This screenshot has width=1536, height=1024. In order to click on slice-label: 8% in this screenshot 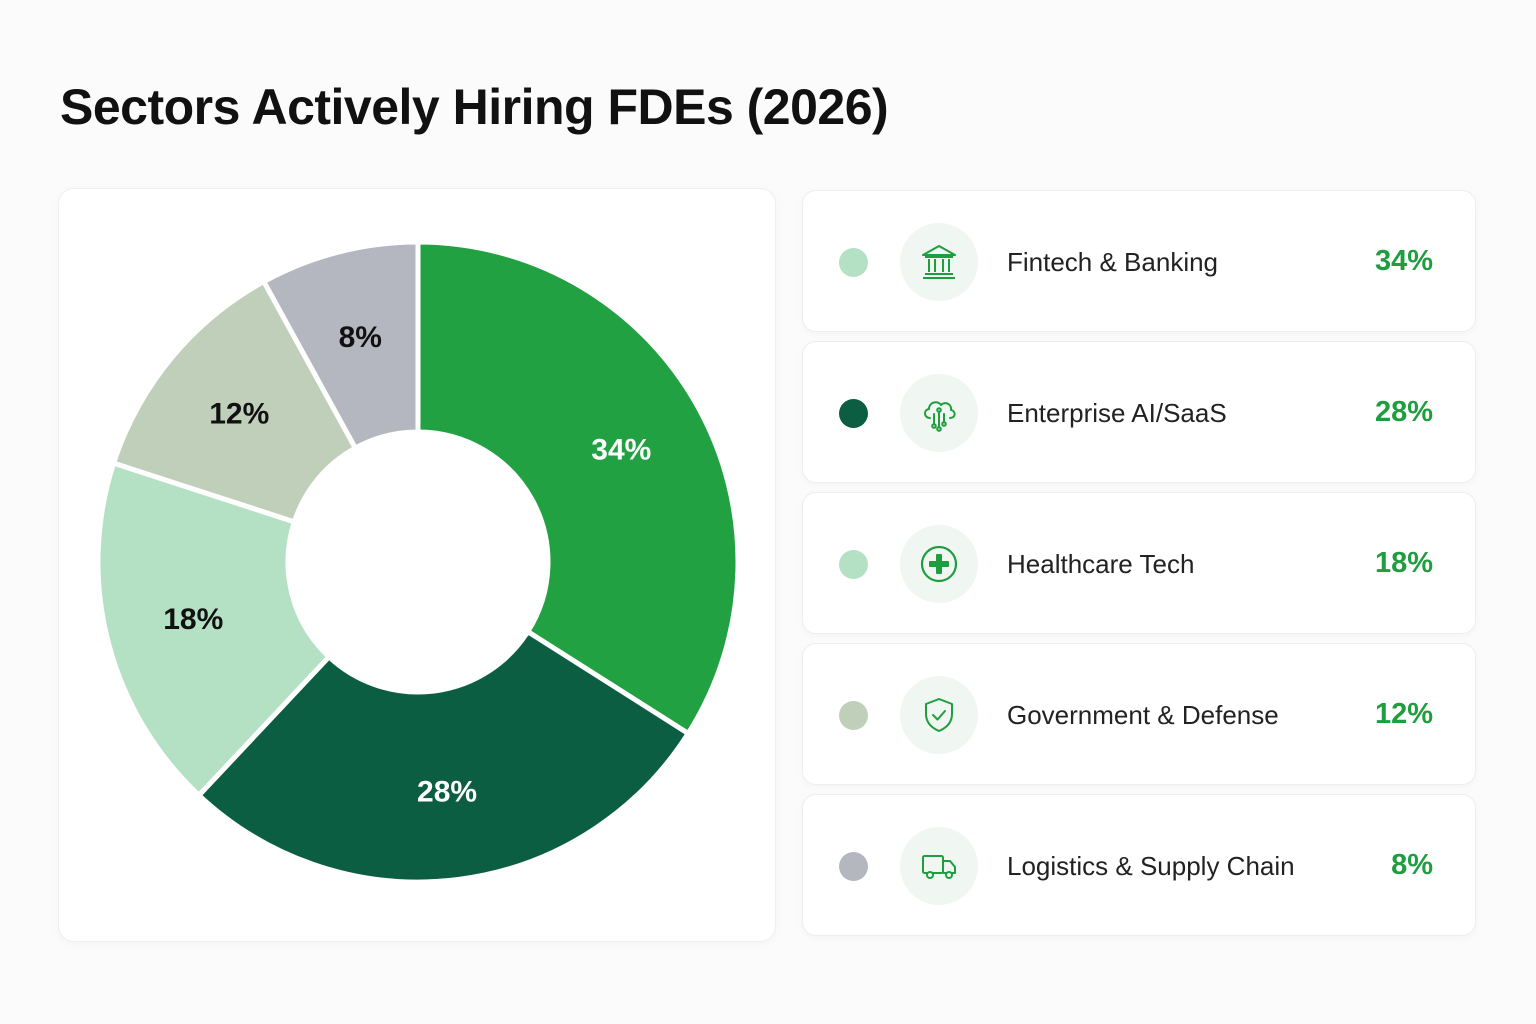, I will do `click(360, 337)`.